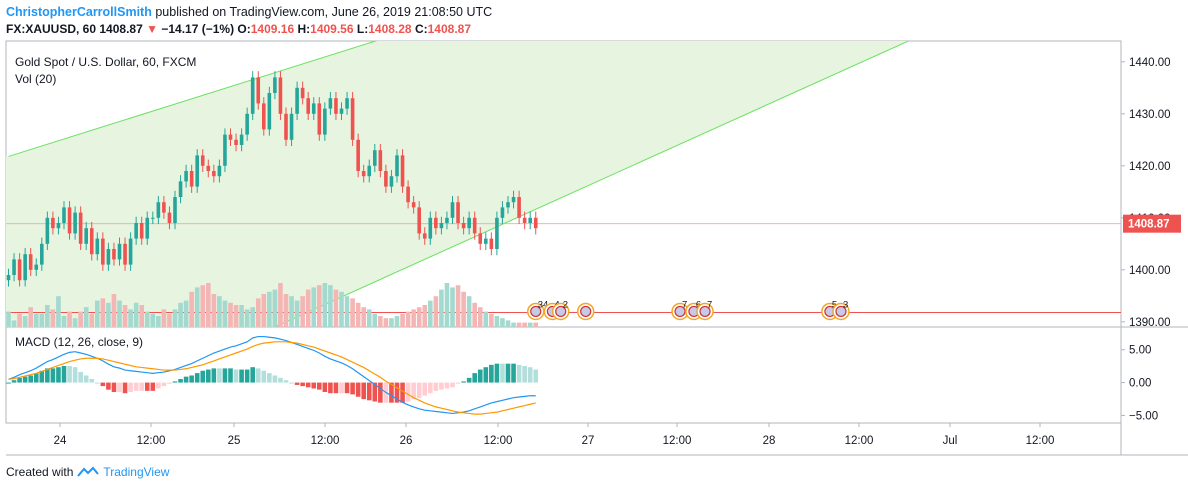  I want to click on event-count-label: 3, so click(845, 304).